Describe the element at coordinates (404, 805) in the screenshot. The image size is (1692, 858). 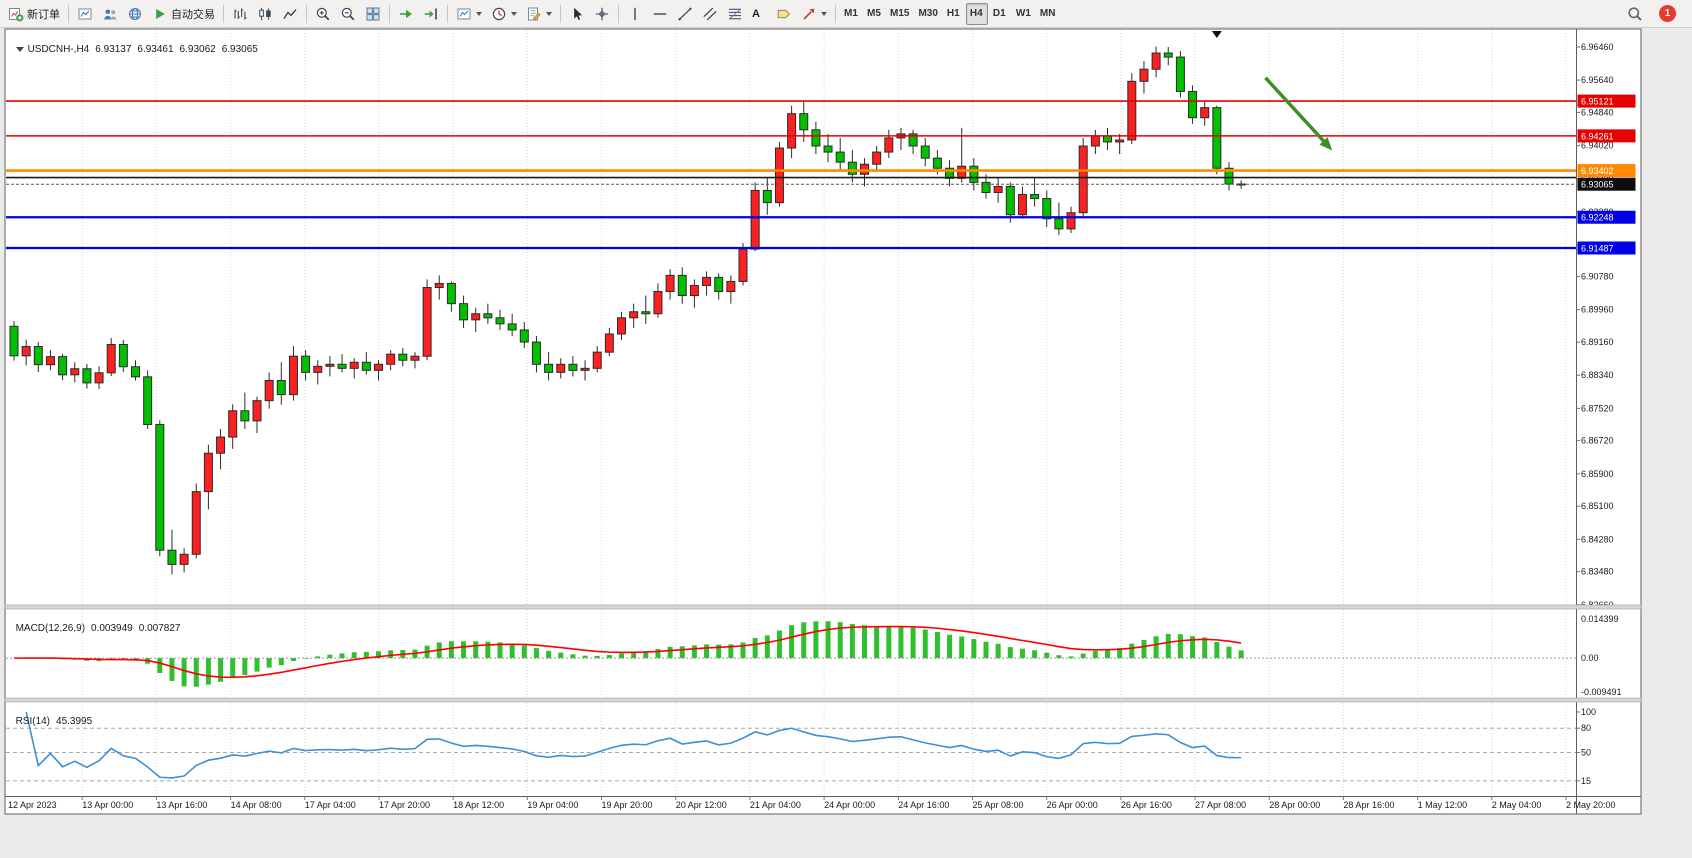
I see `time-axis-label: 17 Apr 20:00` at that location.